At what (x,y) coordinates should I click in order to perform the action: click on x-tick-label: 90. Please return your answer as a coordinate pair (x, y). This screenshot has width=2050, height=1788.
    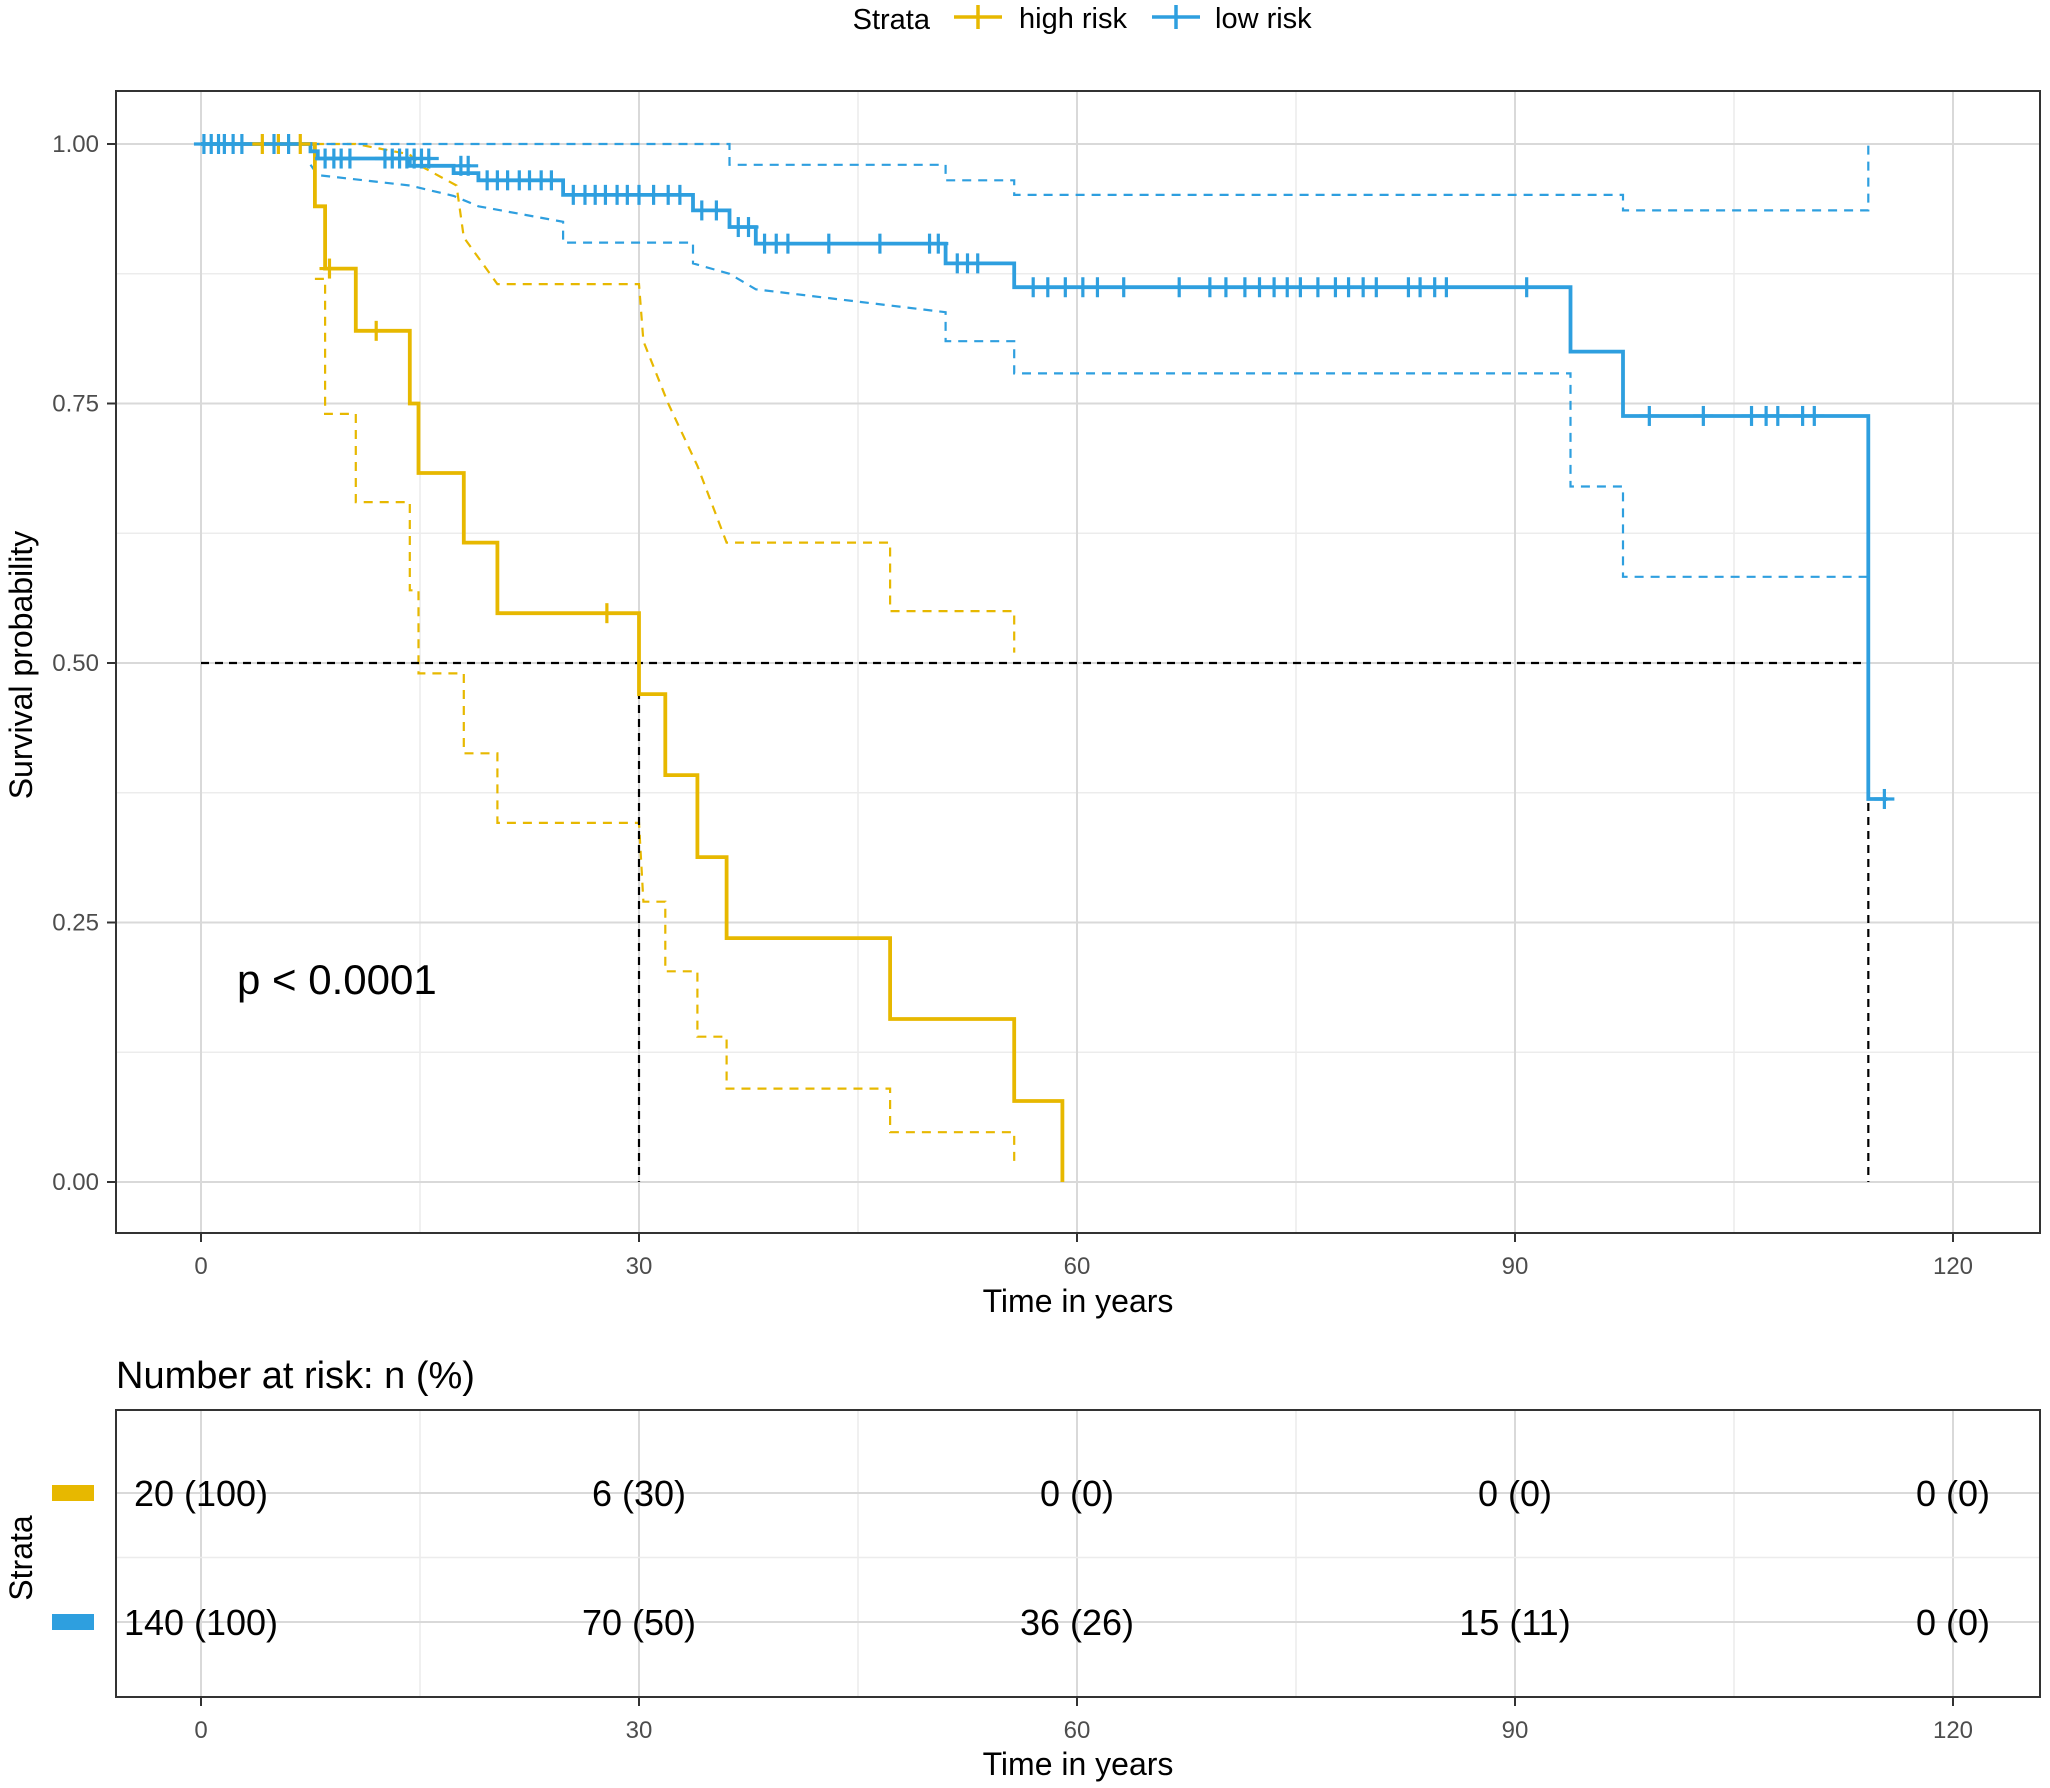
    Looking at the image, I should click on (1515, 1266).